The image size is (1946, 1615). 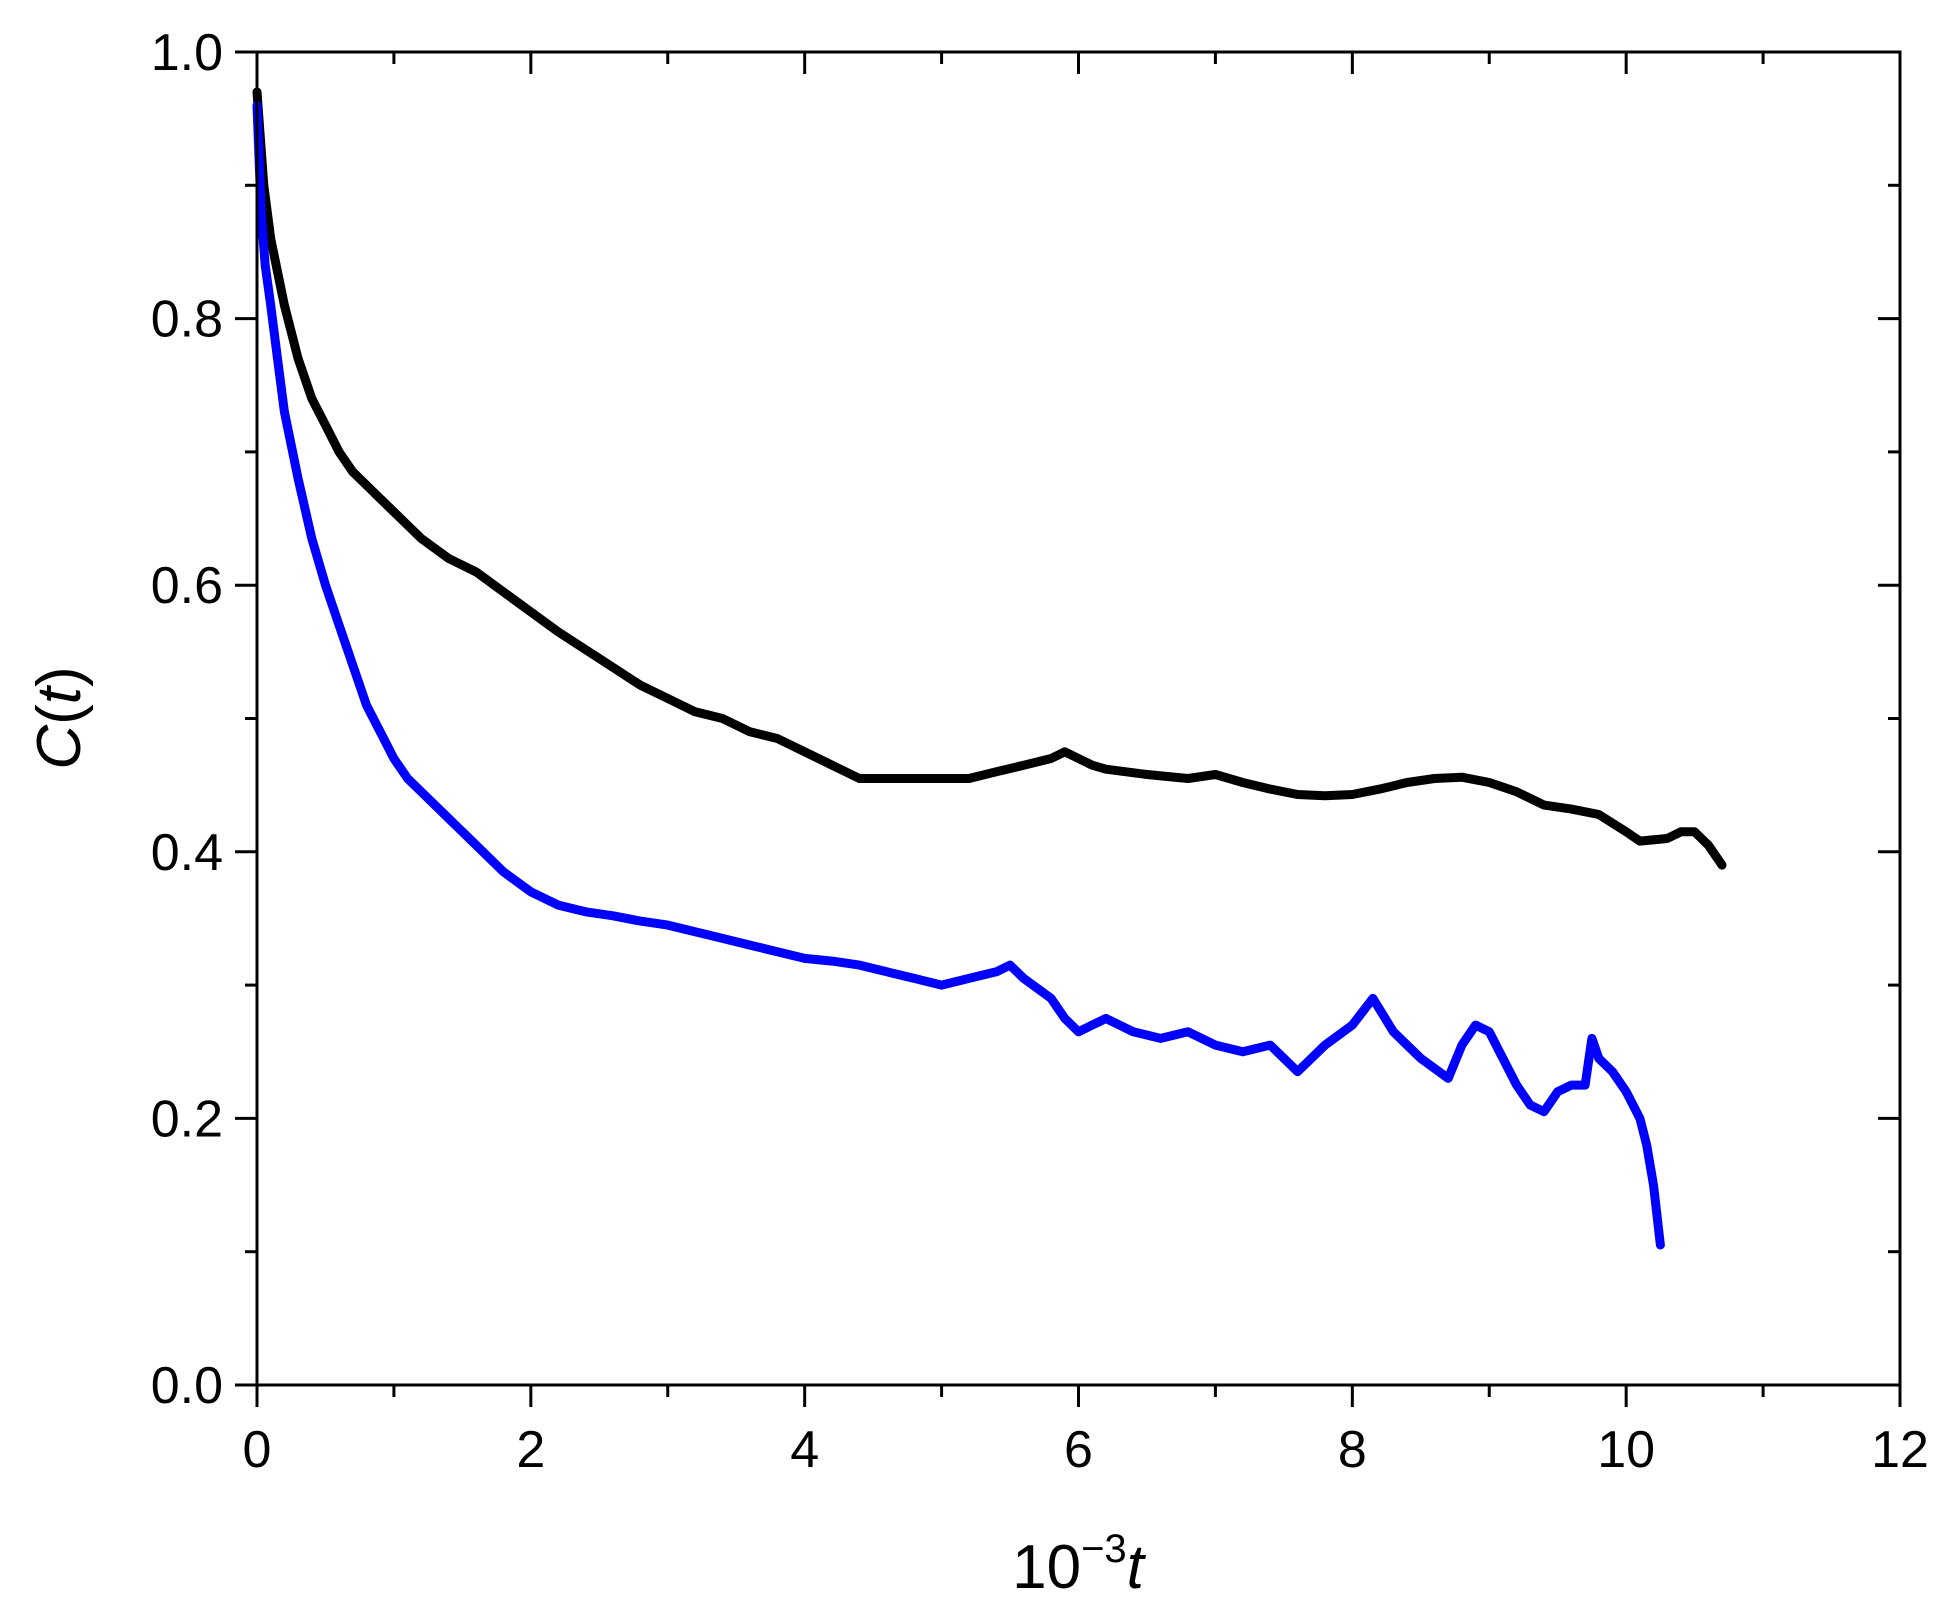 I want to click on x-axis-title-exponent: −3, so click(x=1104, y=1549).